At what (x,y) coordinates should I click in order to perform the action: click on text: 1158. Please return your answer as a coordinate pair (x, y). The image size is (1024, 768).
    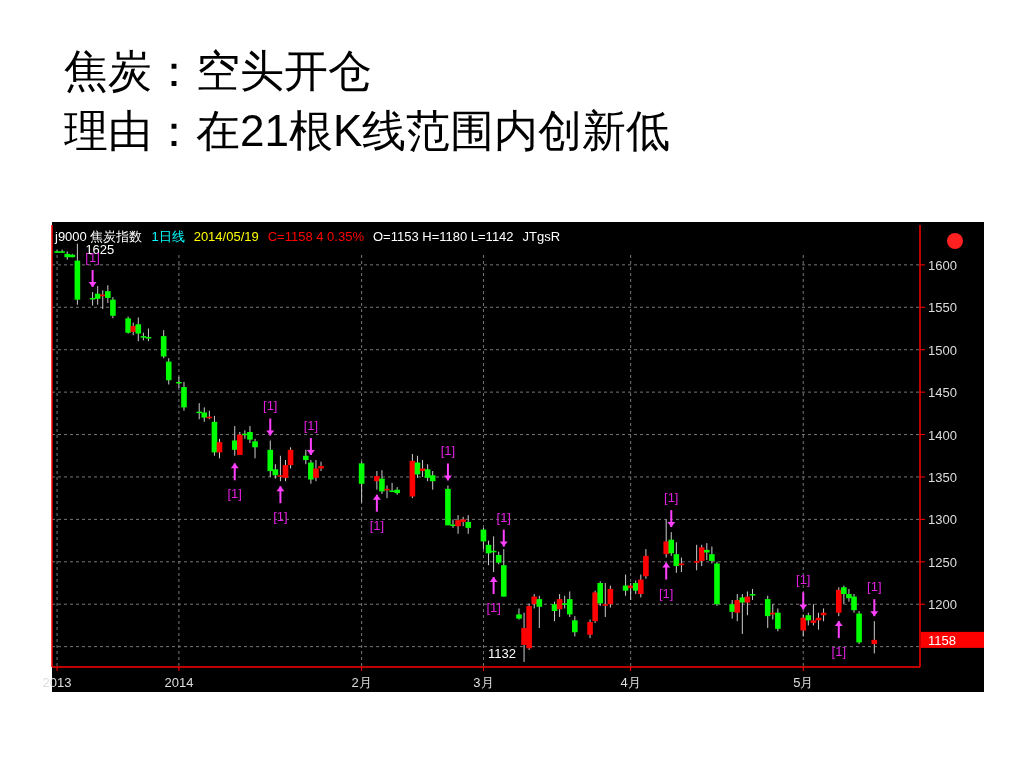
    Looking at the image, I should click on (942, 640).